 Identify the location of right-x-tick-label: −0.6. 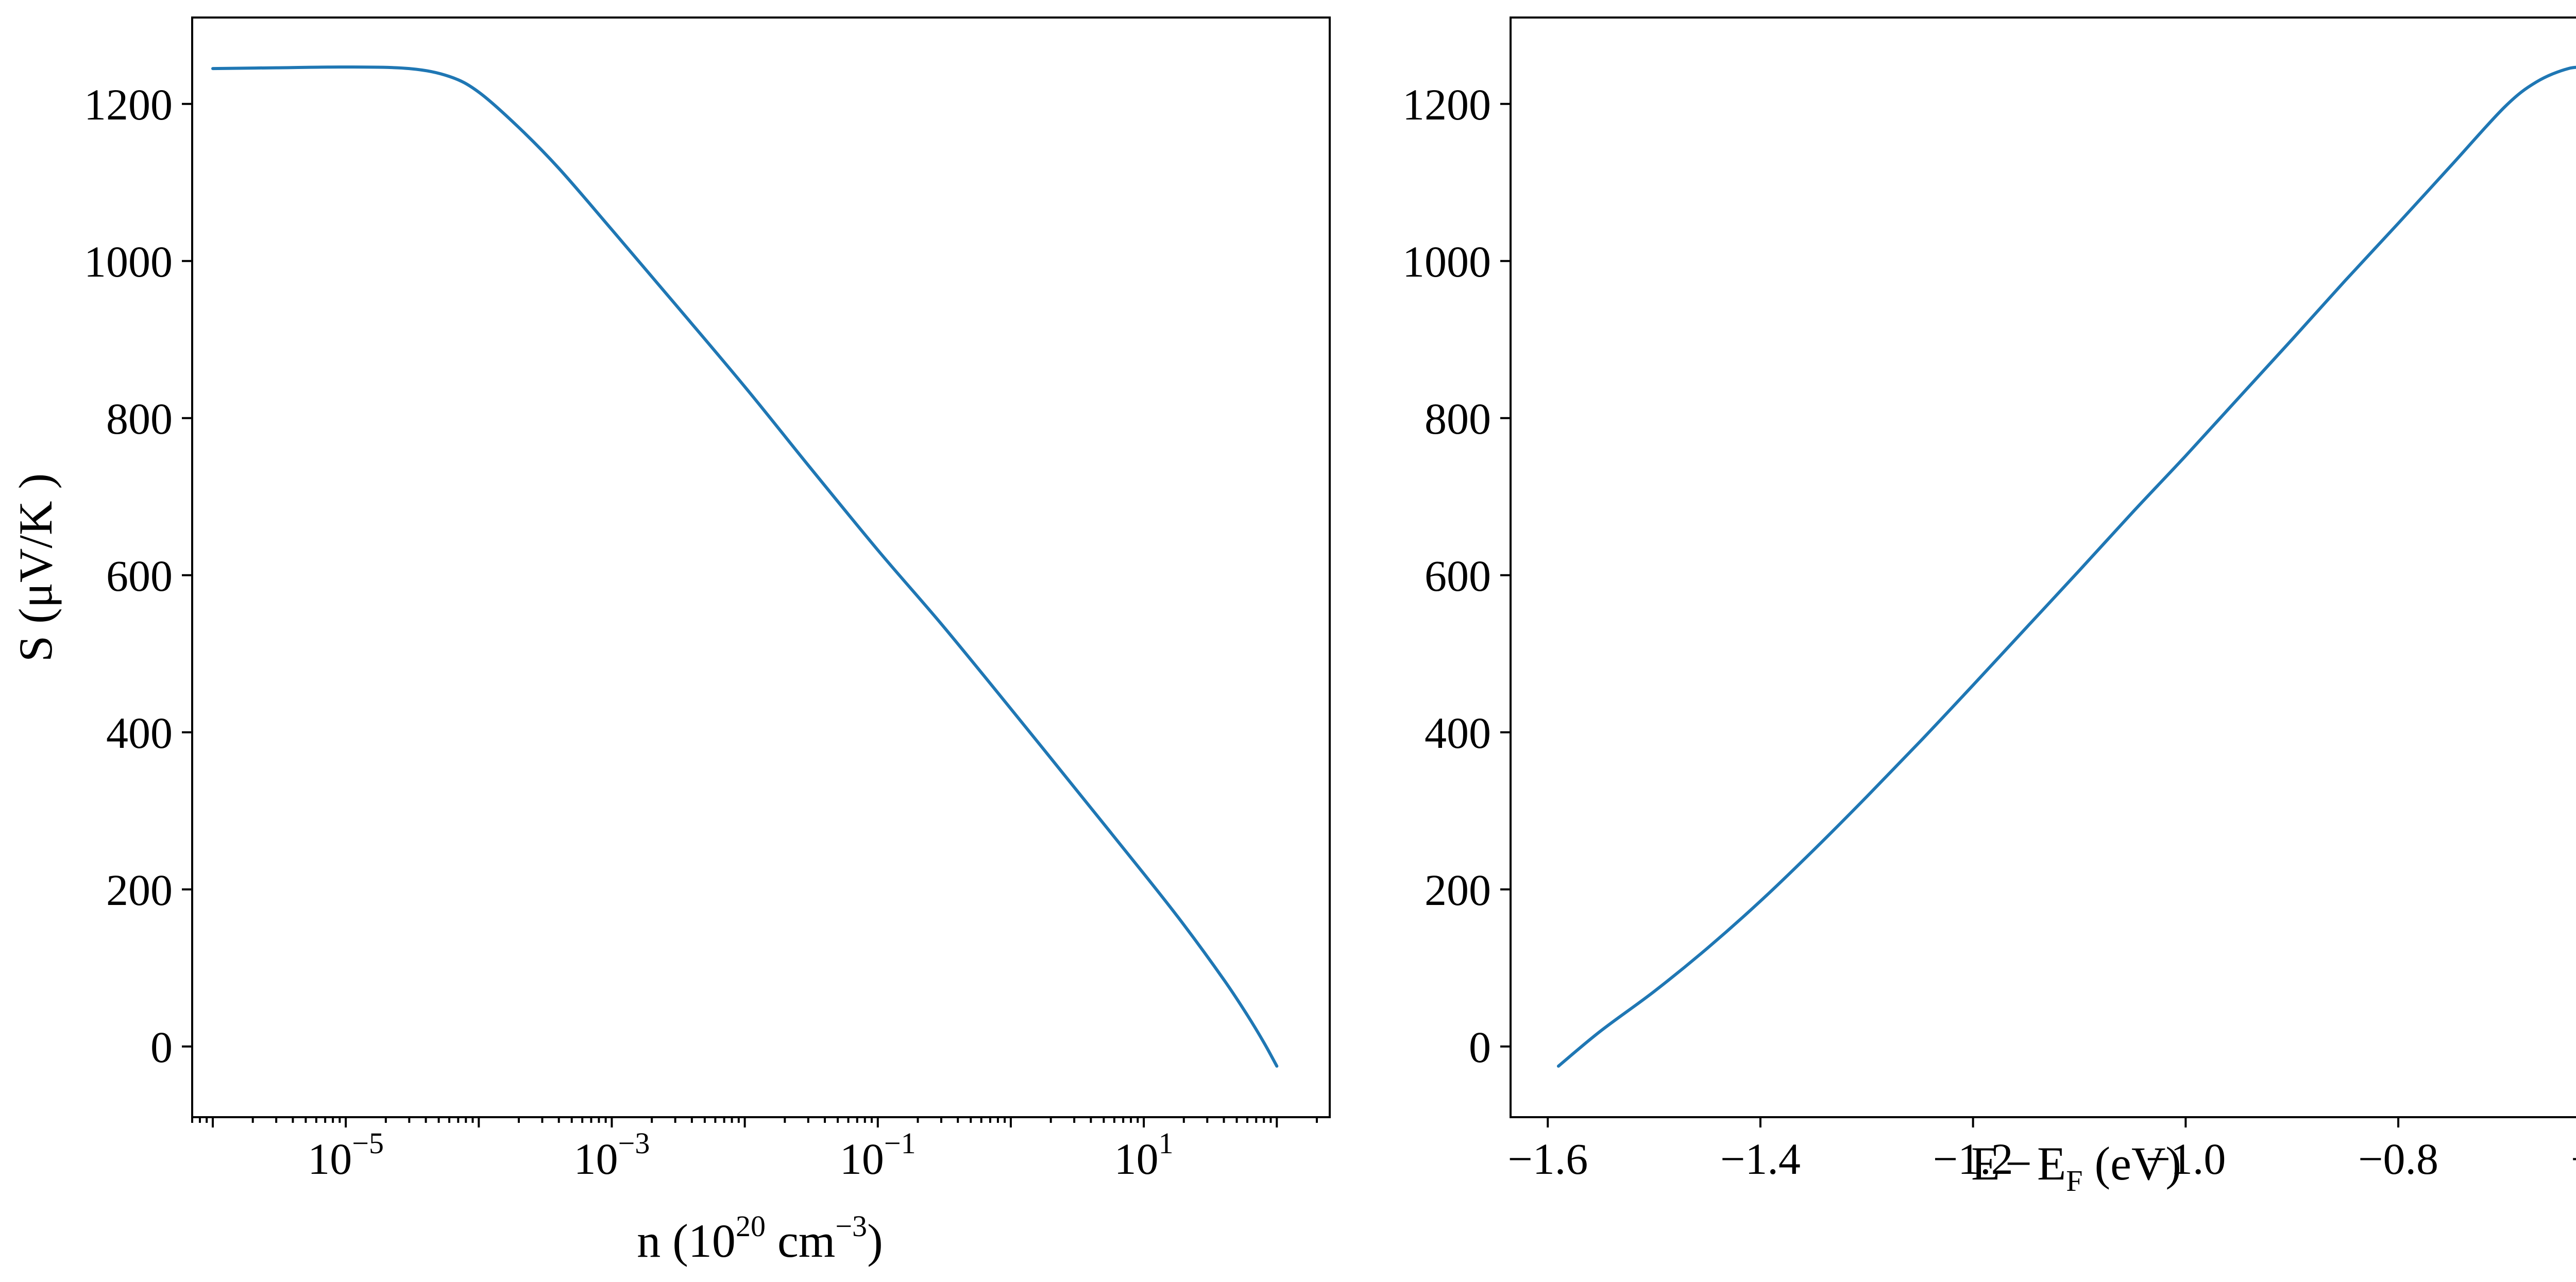
(2573, 1159).